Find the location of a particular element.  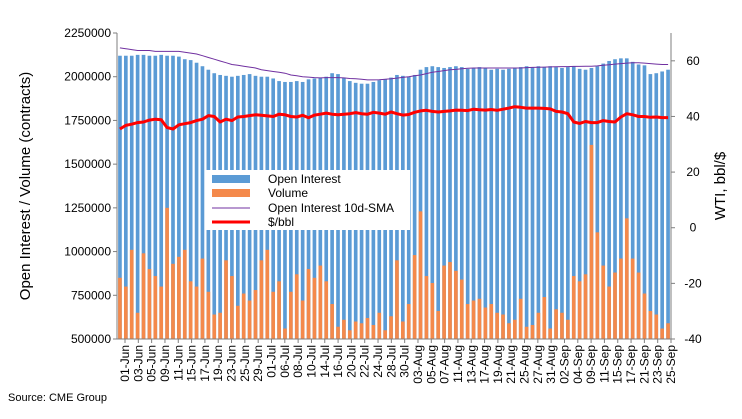

y-tick-label: 1250000 is located at coordinates (87, 208).